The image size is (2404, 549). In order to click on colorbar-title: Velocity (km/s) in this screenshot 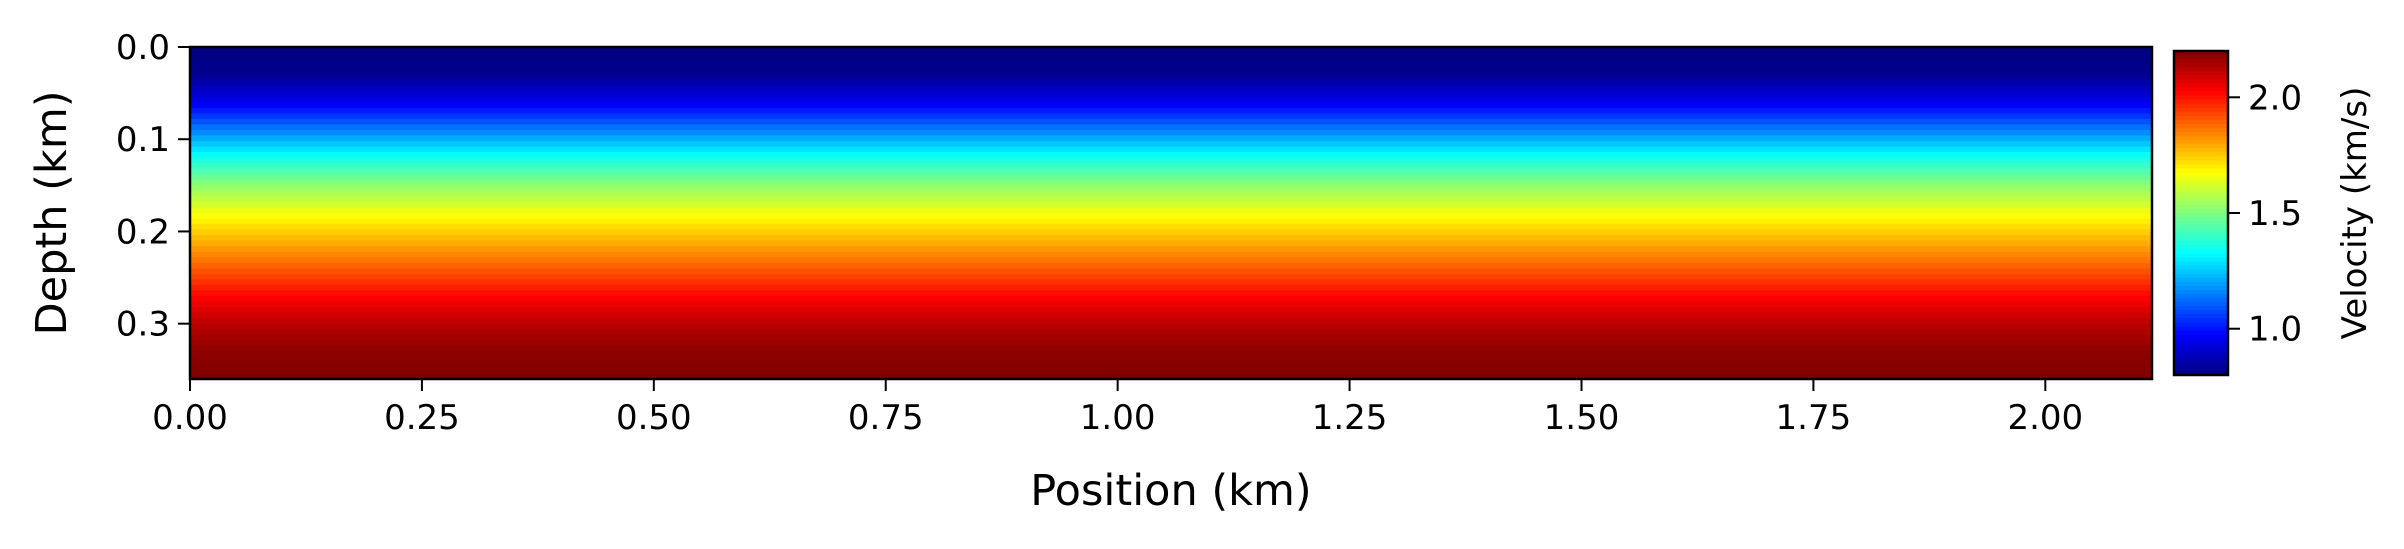, I will do `click(2355, 213)`.